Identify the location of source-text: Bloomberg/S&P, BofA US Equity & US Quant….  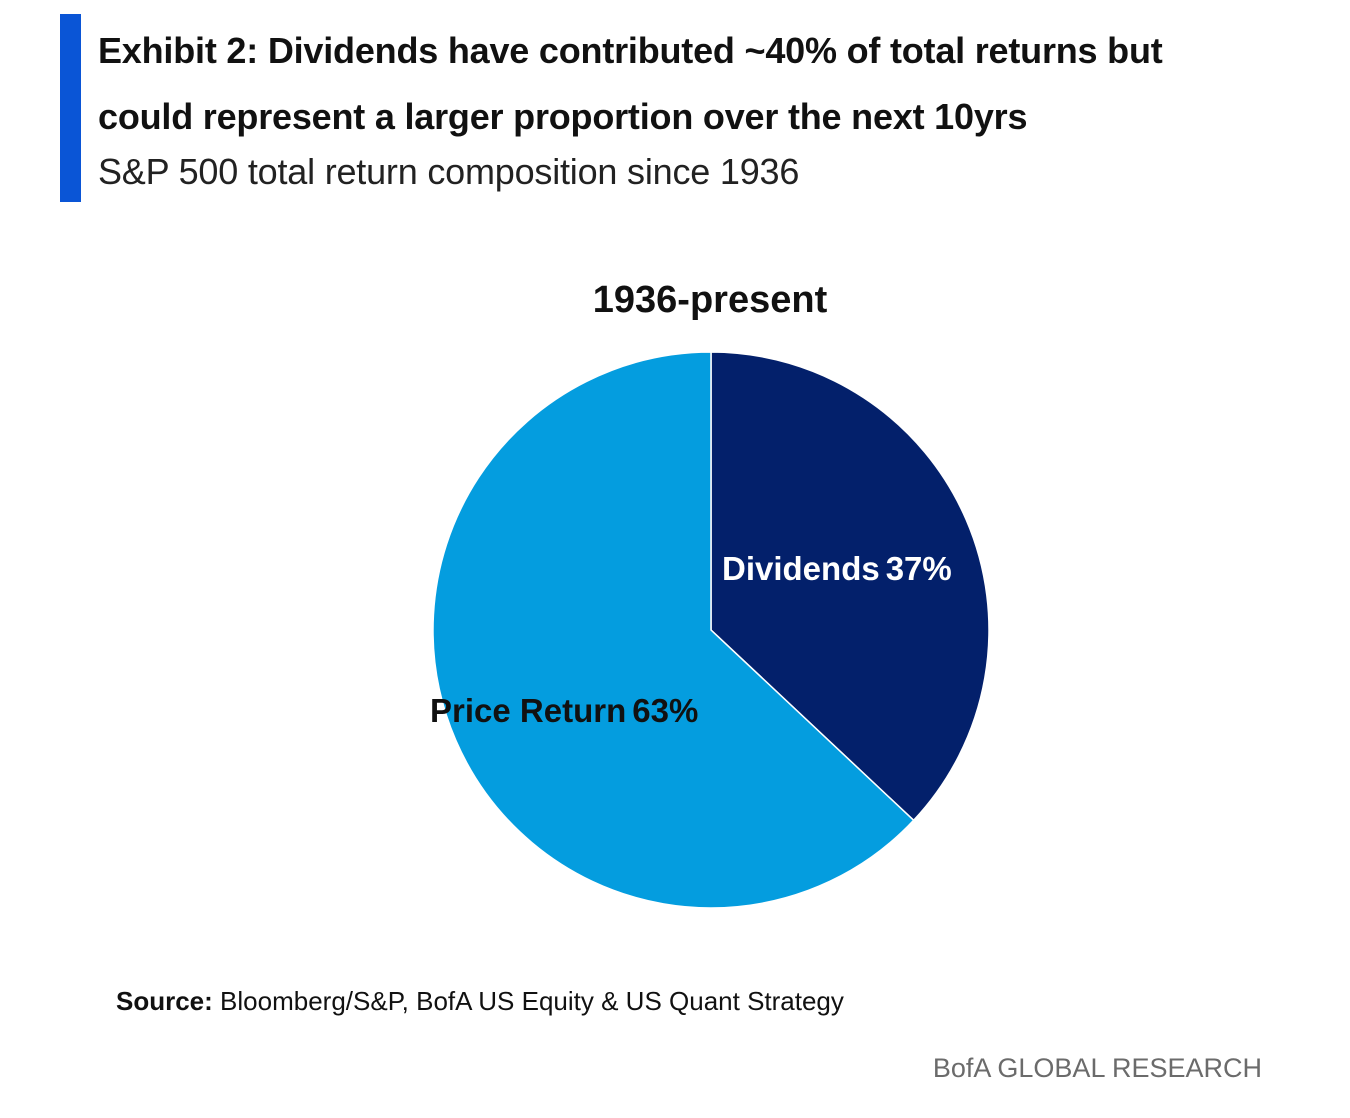
(532, 1001).